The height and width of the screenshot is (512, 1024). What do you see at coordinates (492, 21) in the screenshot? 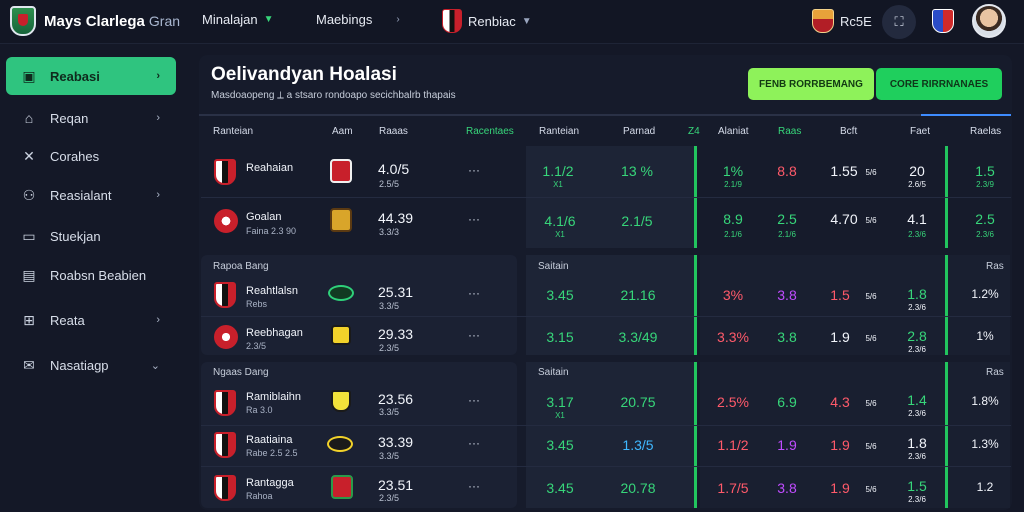
I see `nav-team-label: Renbiac` at bounding box center [492, 21].